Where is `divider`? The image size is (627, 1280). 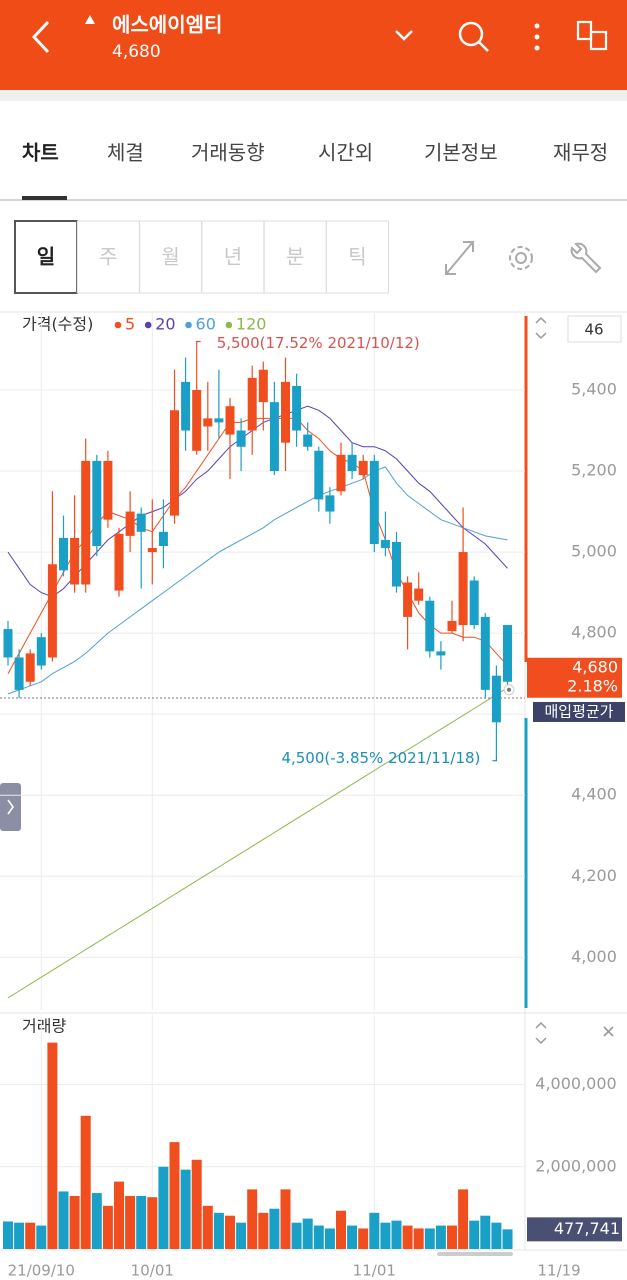 divider is located at coordinates (313, 95).